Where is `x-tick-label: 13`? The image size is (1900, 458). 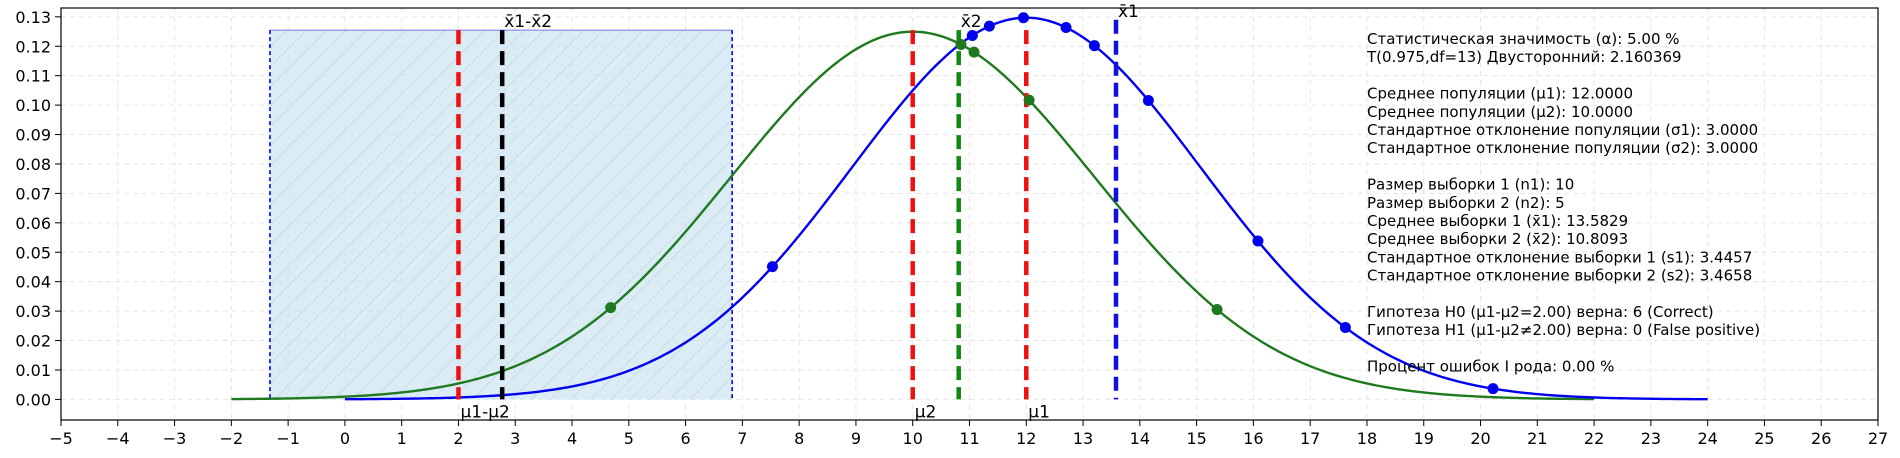
x-tick-label: 13 is located at coordinates (1083, 438).